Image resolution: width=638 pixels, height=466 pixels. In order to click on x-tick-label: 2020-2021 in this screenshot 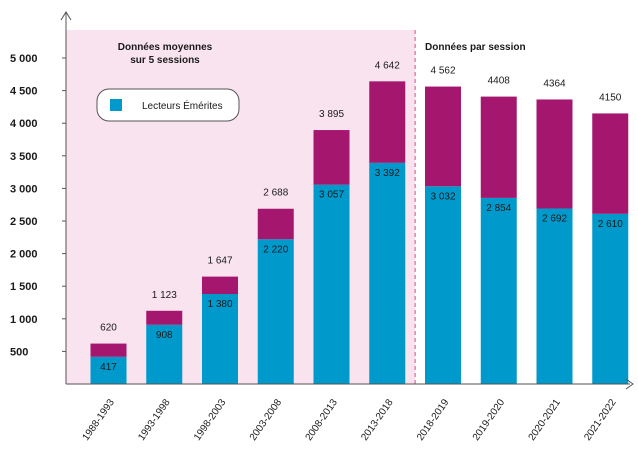, I will do `click(545, 420)`.